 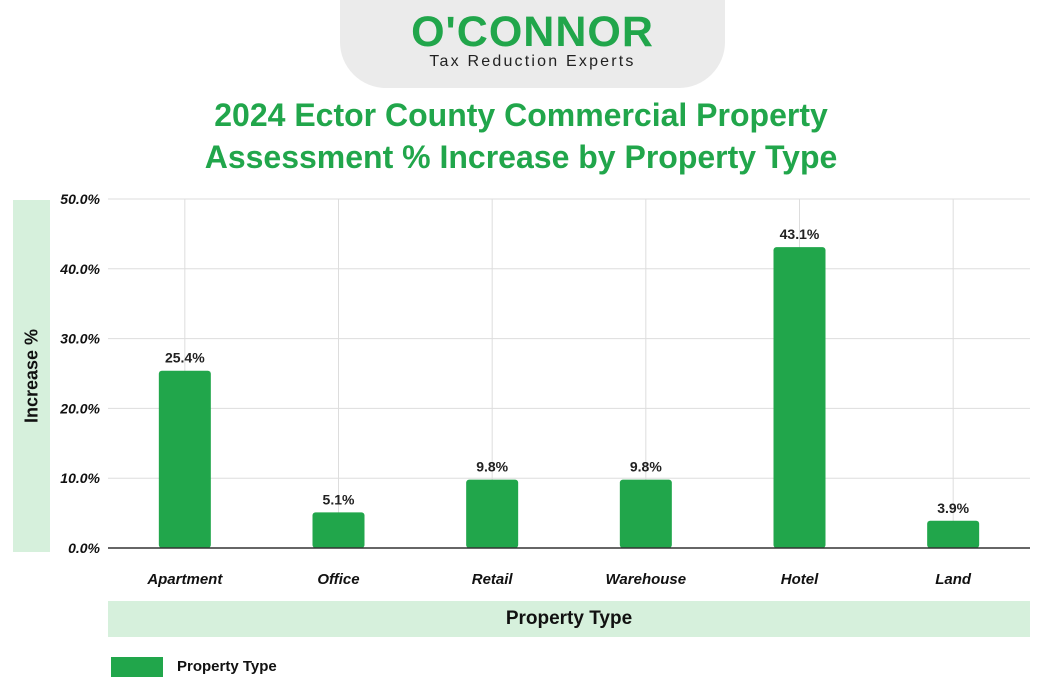 I want to click on brand-logo: O'CONNOR Tax Reduction Experts, so click(x=532, y=44).